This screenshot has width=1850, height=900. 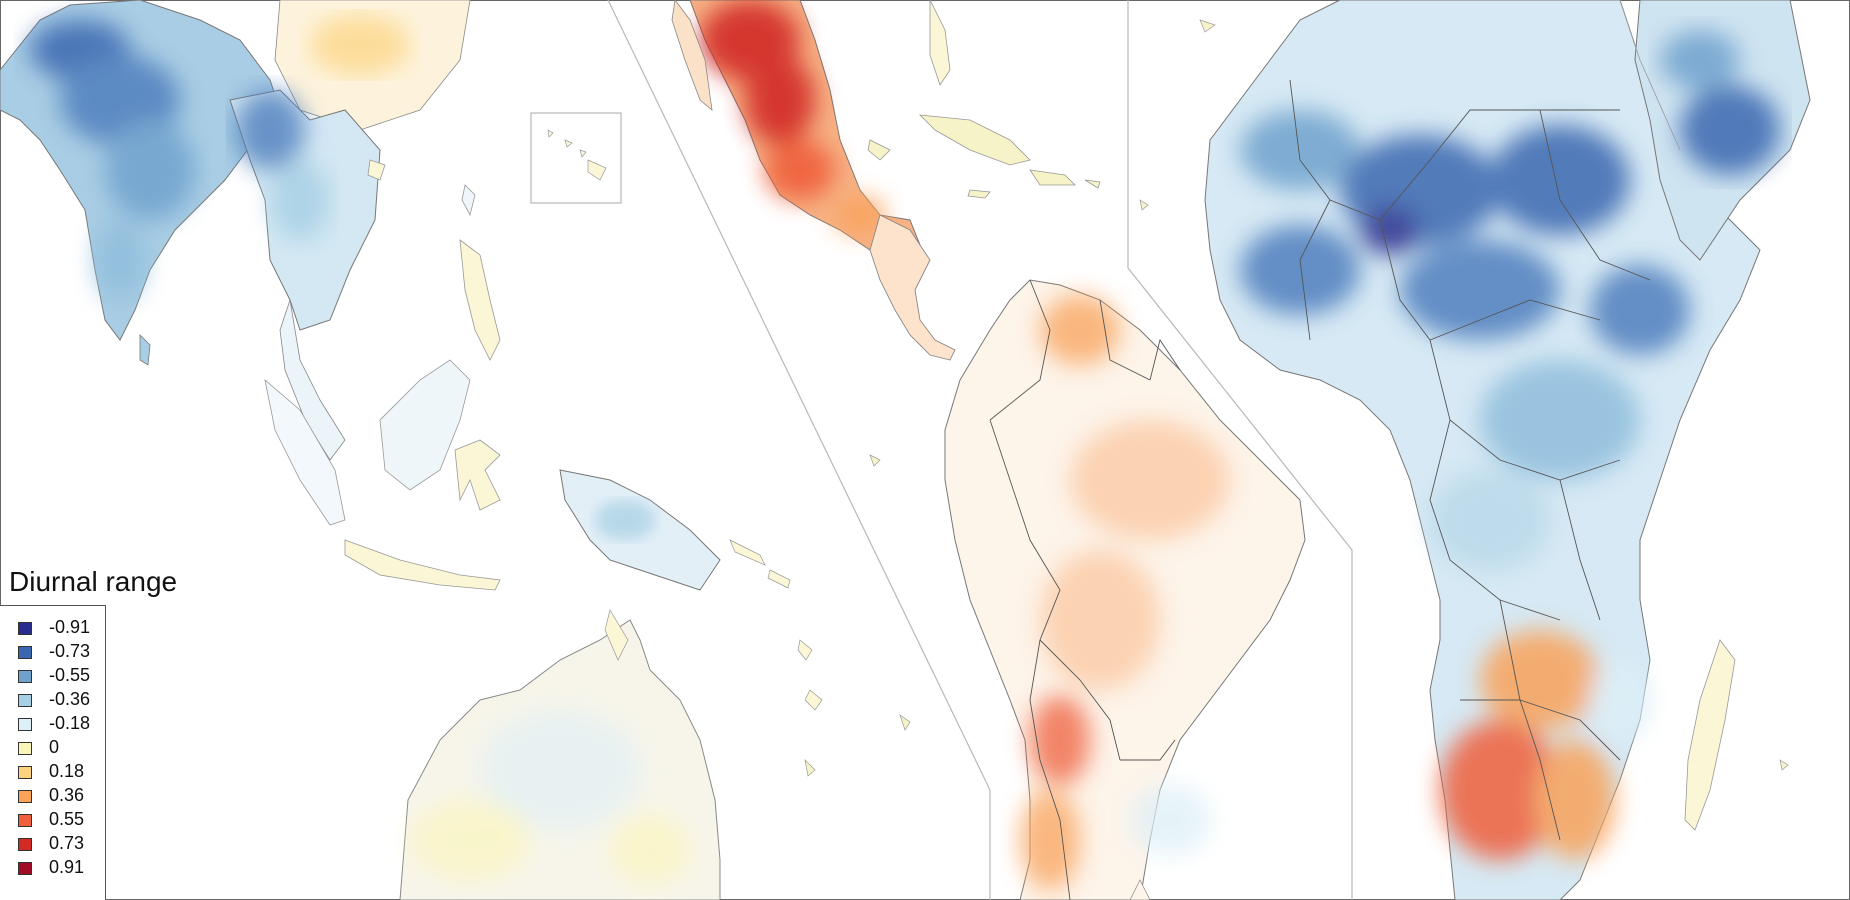 What do you see at coordinates (857, 615) in the screenshot?
I see `small-islands-americas` at bounding box center [857, 615].